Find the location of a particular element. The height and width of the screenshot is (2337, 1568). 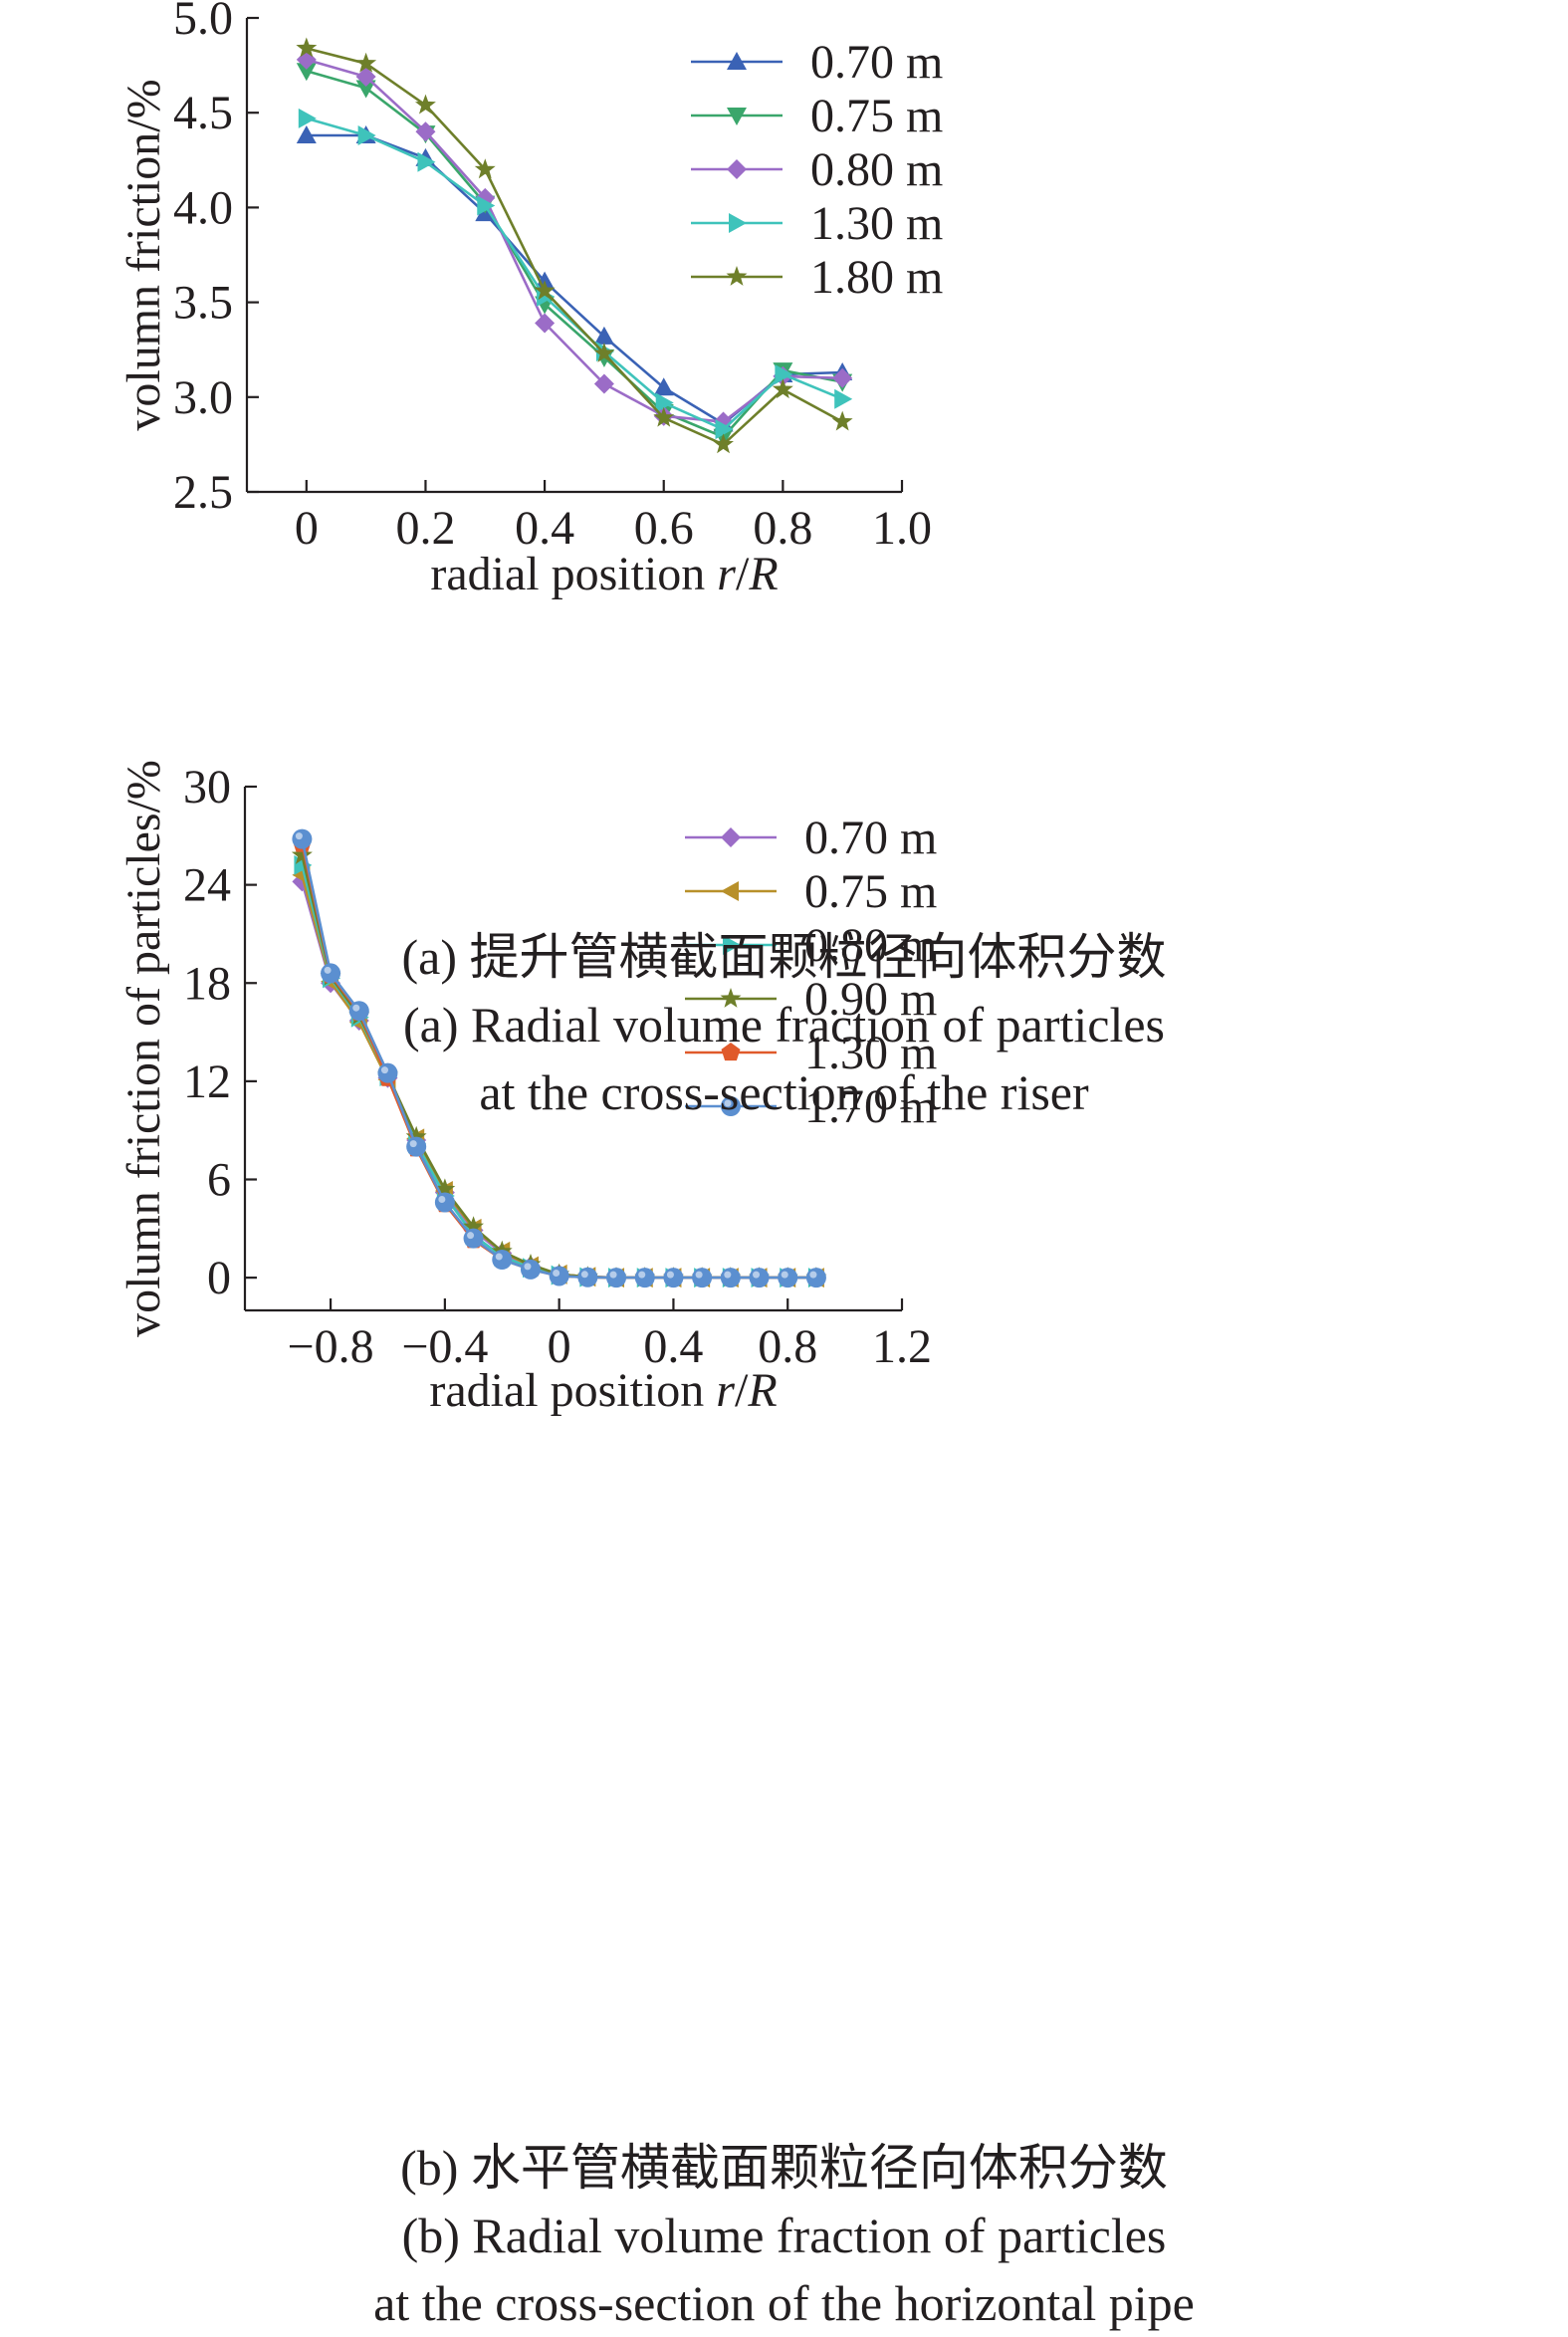

chart-a-y-tick-label: 3.5 is located at coordinates (203, 303).